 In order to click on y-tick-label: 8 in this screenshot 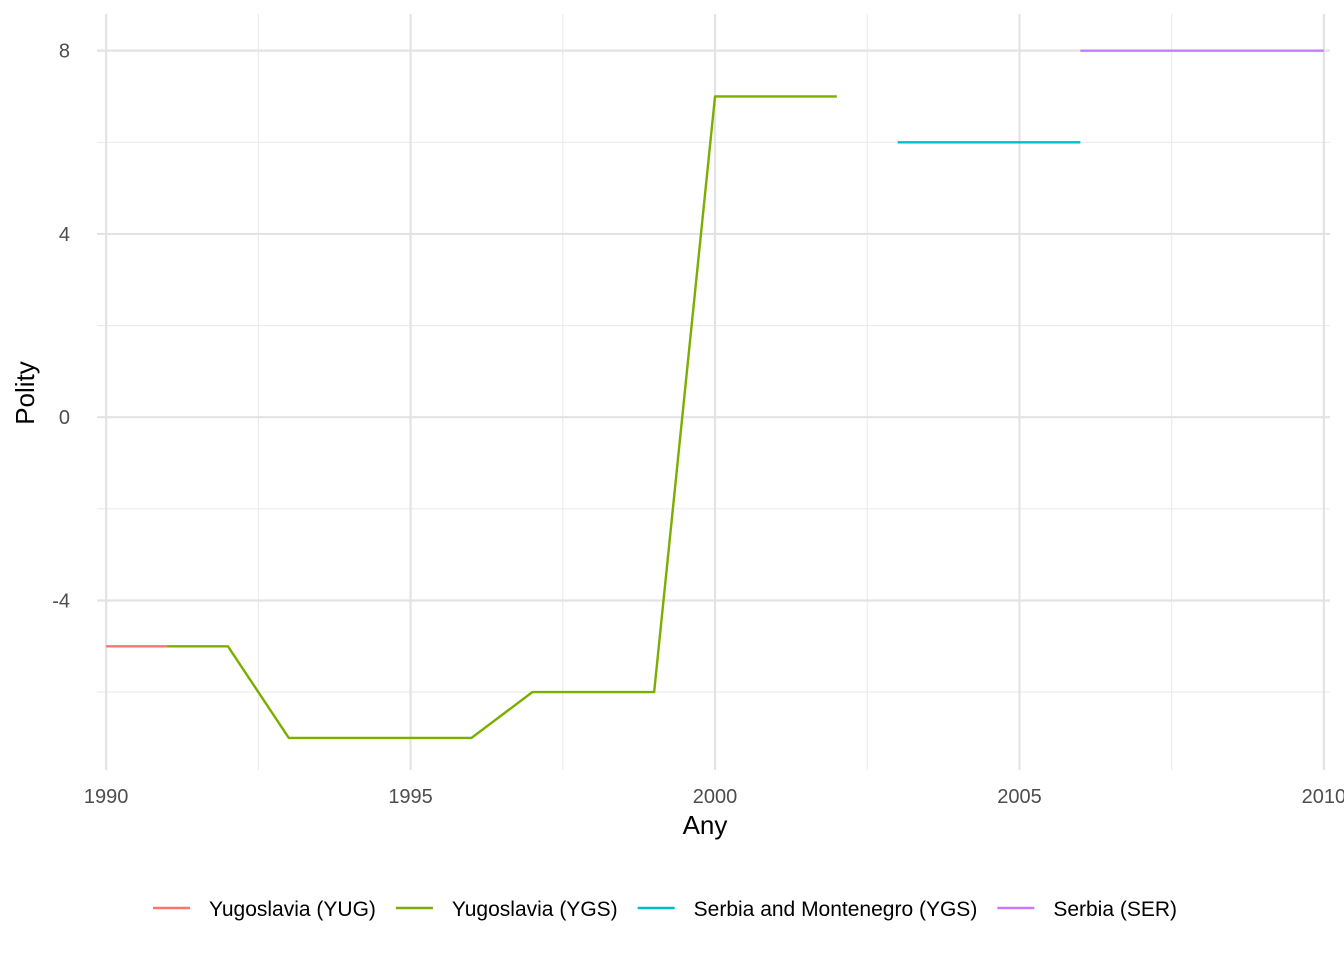, I will do `click(64, 52)`.